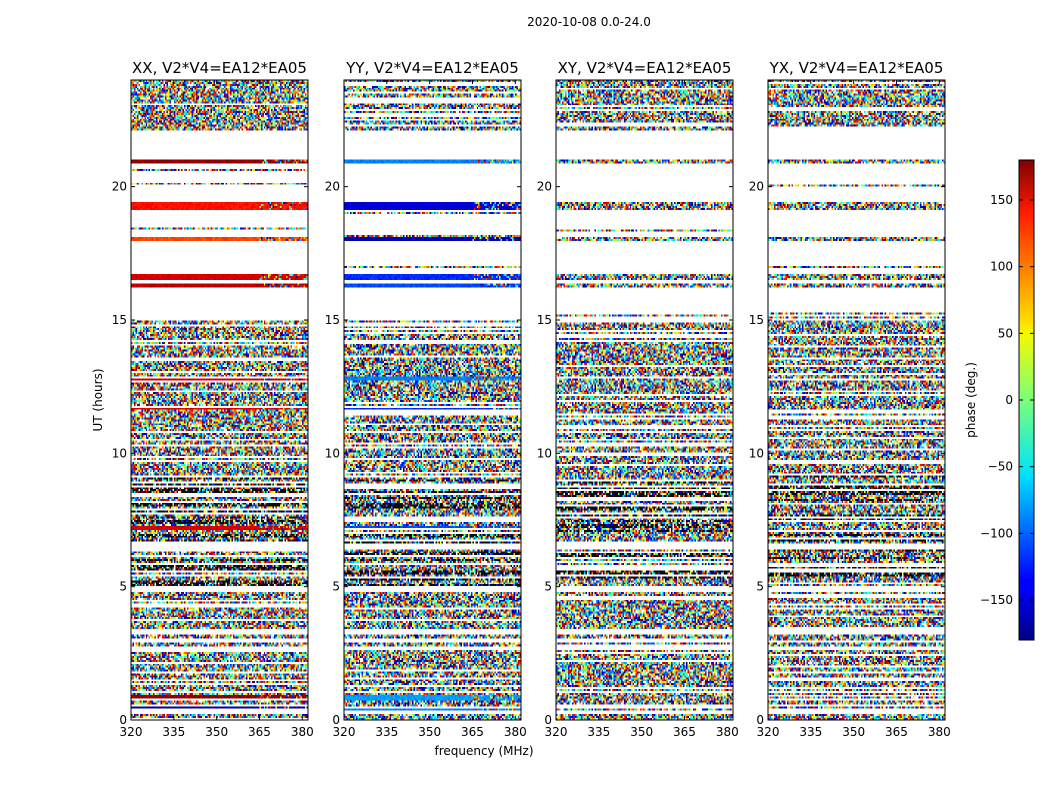  I want to click on colorbar-tick-label: −100, so click(996, 533).